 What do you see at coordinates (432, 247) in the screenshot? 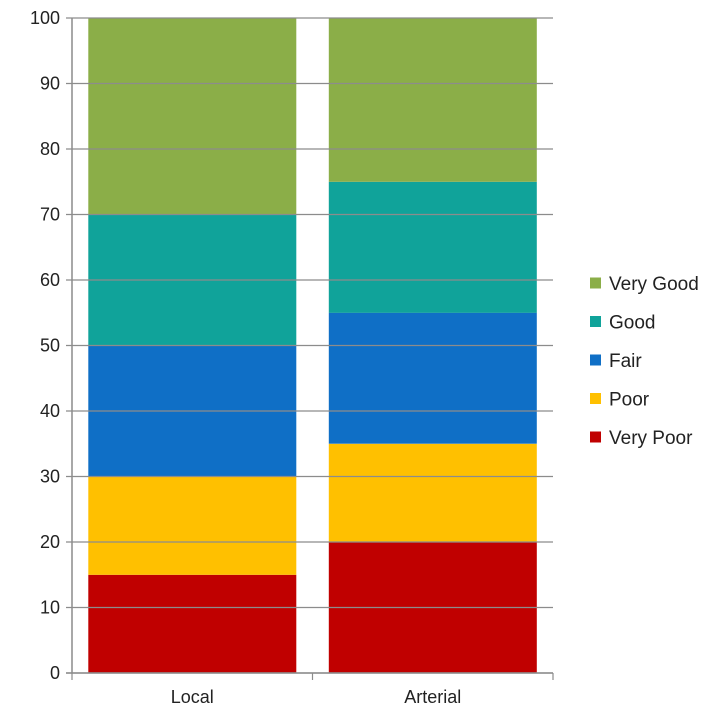
I see `bar-arterial-good` at bounding box center [432, 247].